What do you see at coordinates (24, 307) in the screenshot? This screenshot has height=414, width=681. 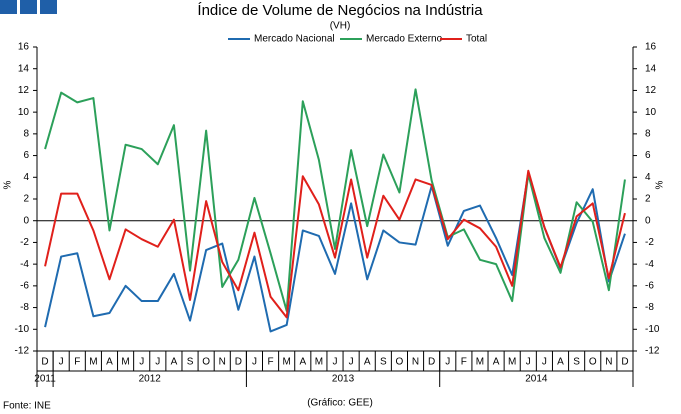 I see `y-tick-label: -8` at bounding box center [24, 307].